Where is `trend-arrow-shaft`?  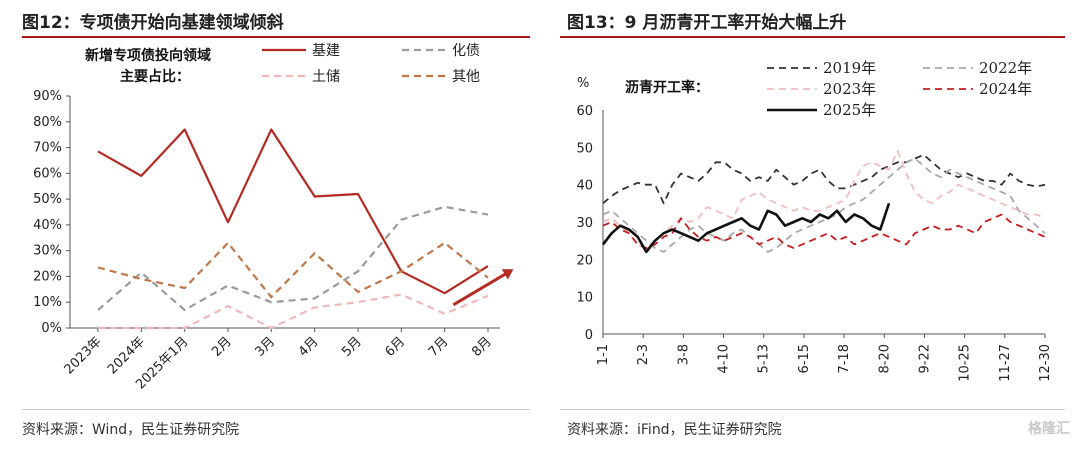 trend-arrow-shaft is located at coordinates (481, 288).